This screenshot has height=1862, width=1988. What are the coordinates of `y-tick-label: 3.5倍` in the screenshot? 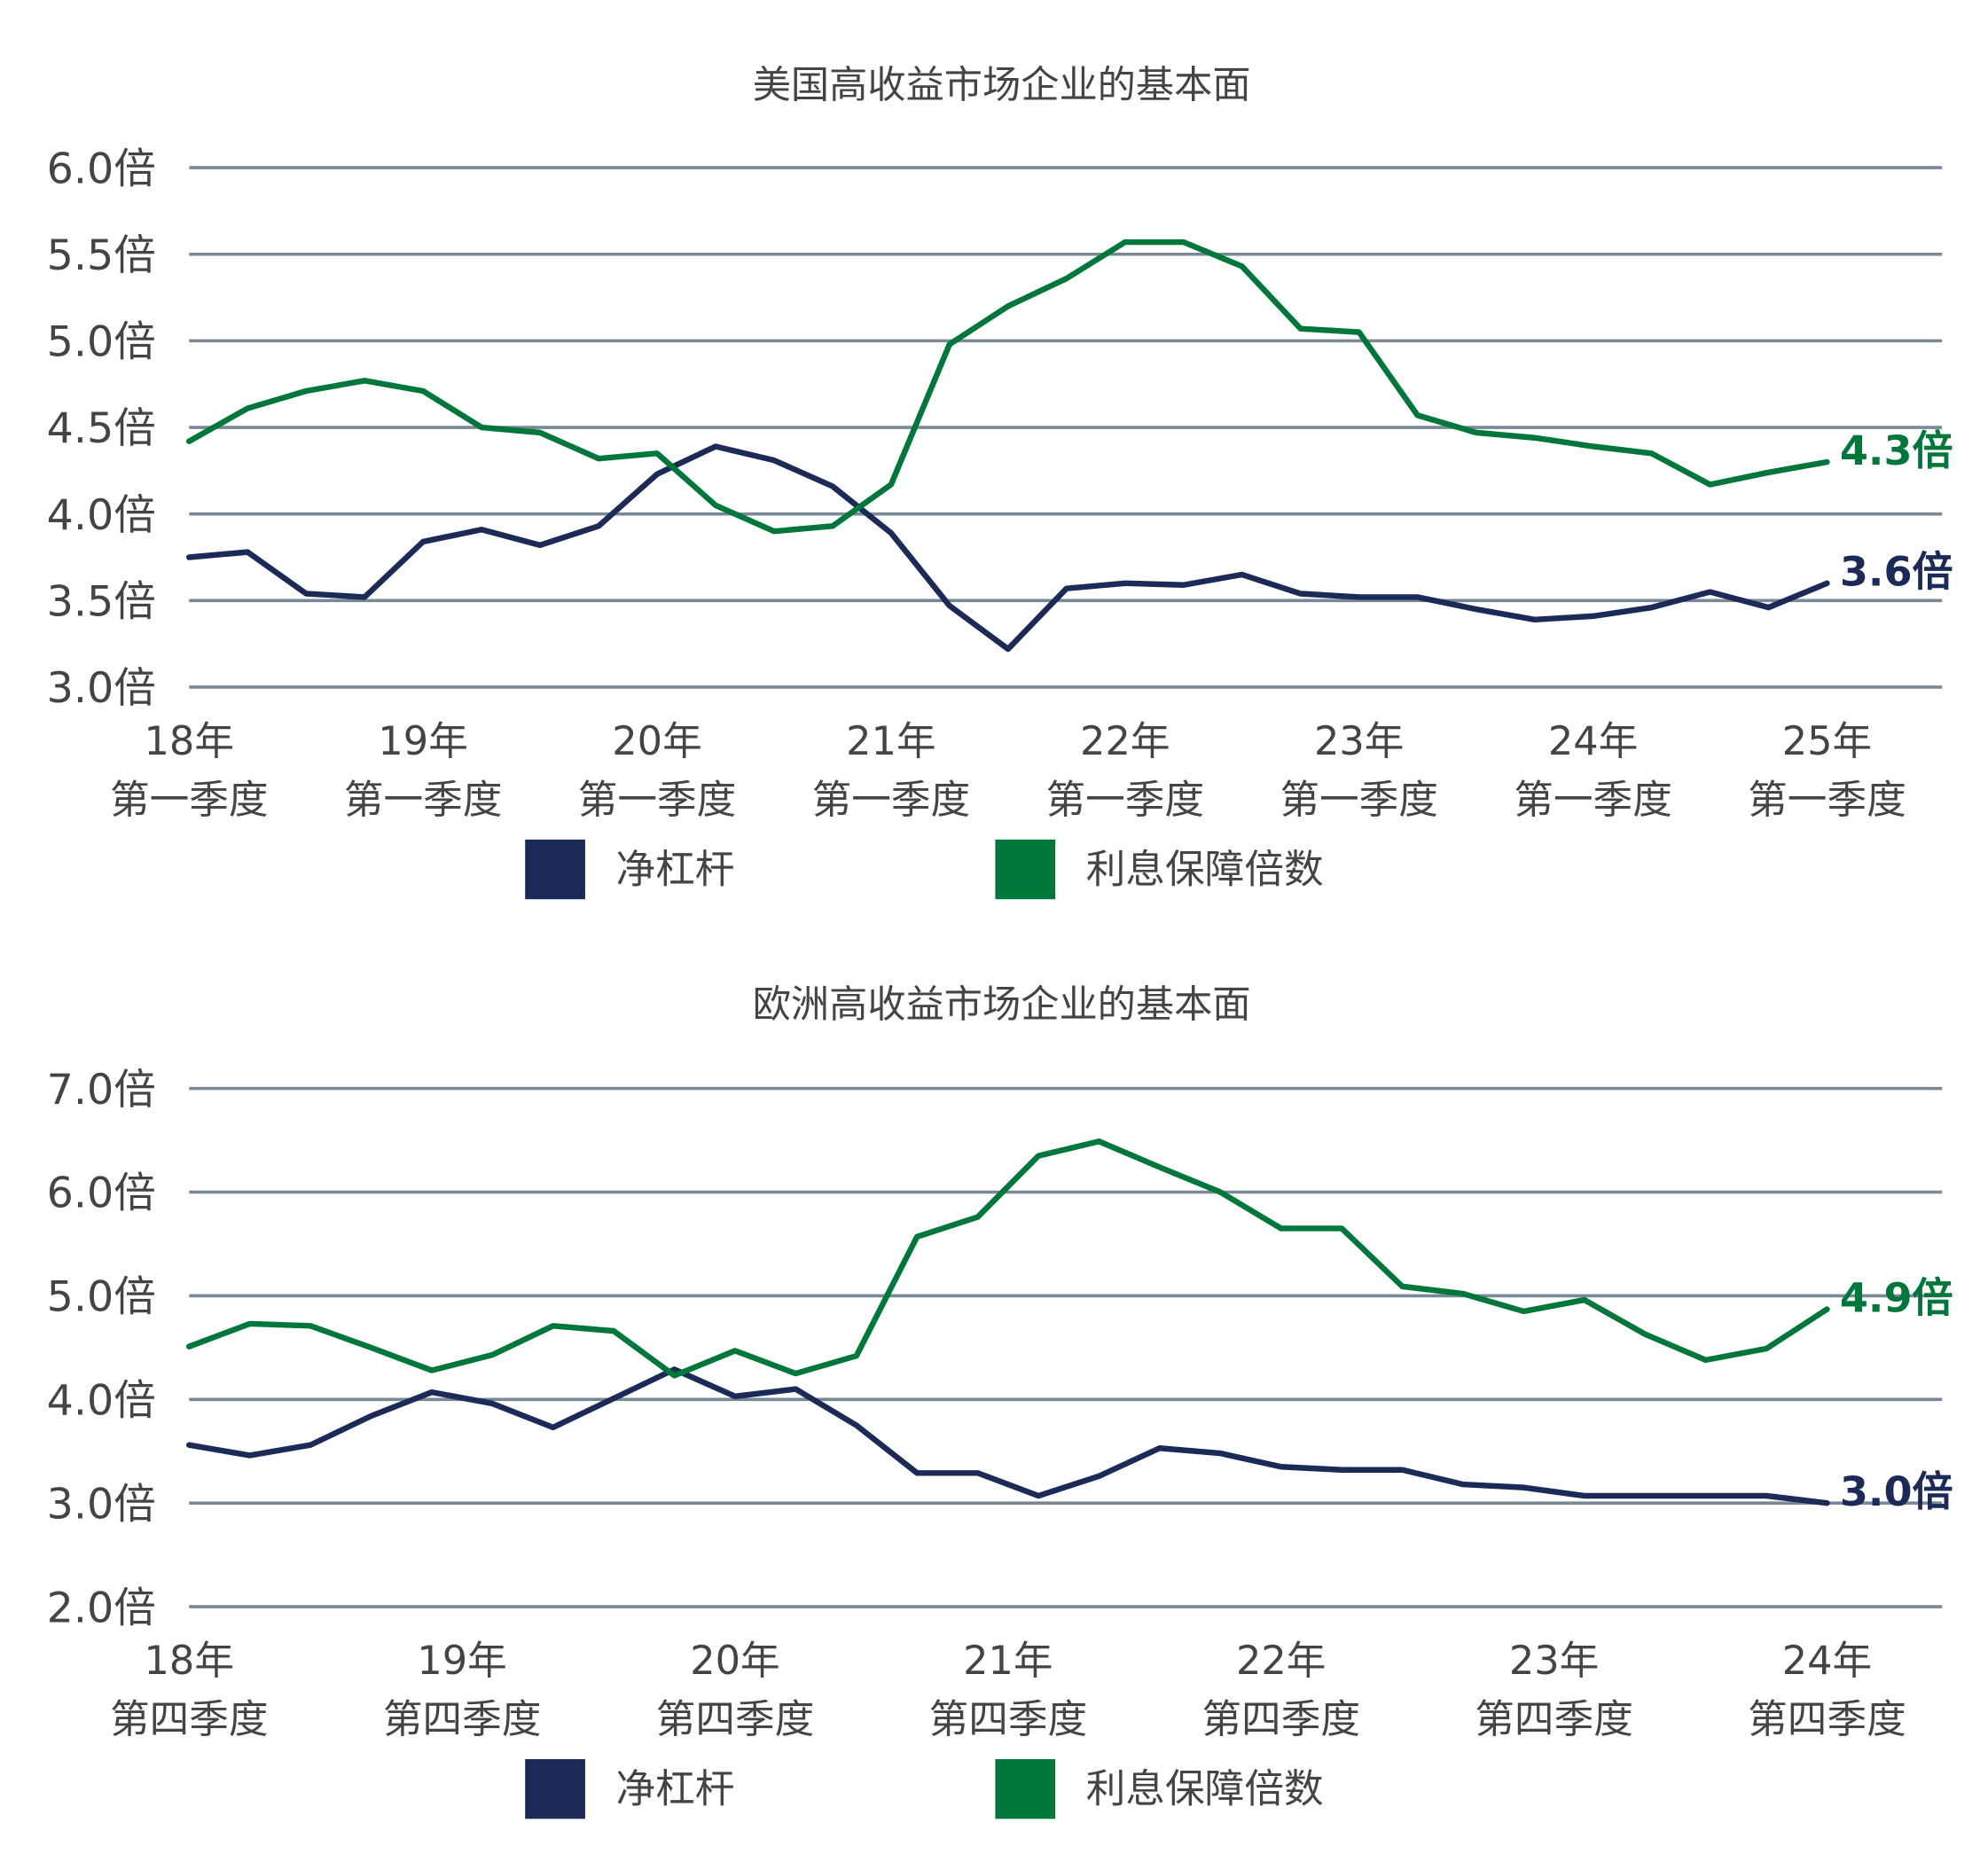 It's located at (101, 603).